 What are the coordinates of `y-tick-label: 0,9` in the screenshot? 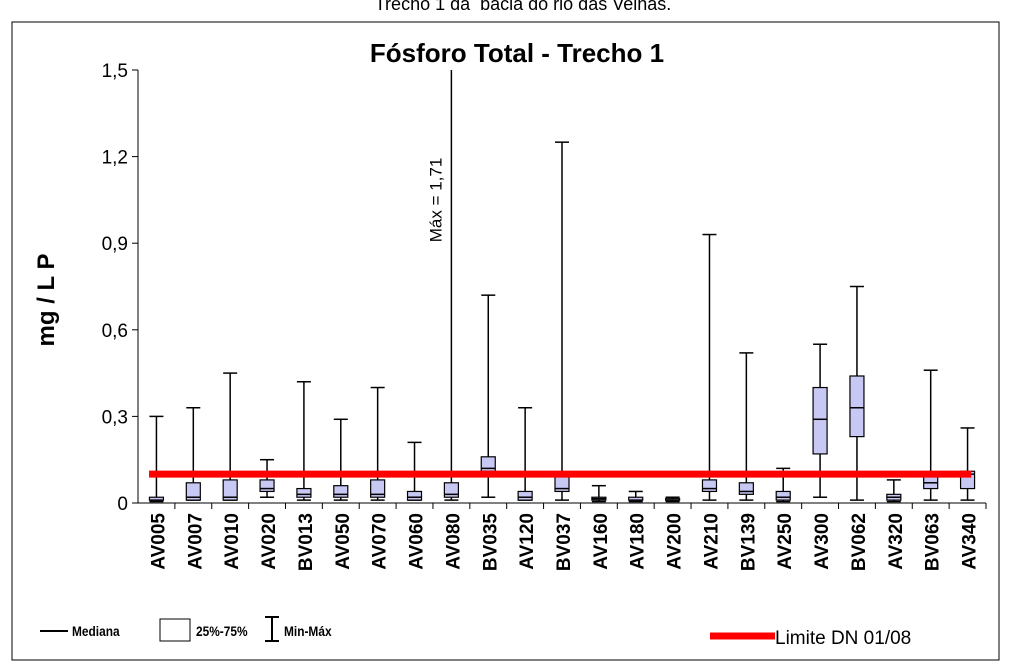 It's located at (115, 244).